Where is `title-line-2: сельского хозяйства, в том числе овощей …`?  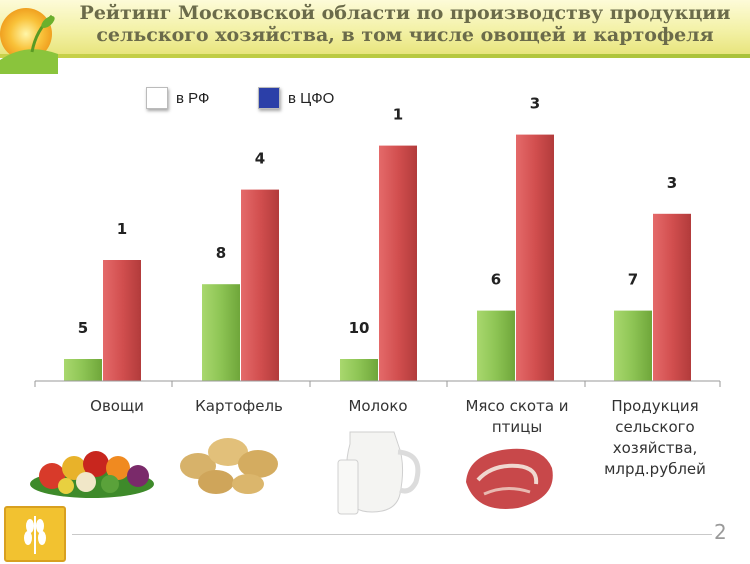 title-line-2: сельского хозяйства, в том числе овощей … is located at coordinates (405, 35).